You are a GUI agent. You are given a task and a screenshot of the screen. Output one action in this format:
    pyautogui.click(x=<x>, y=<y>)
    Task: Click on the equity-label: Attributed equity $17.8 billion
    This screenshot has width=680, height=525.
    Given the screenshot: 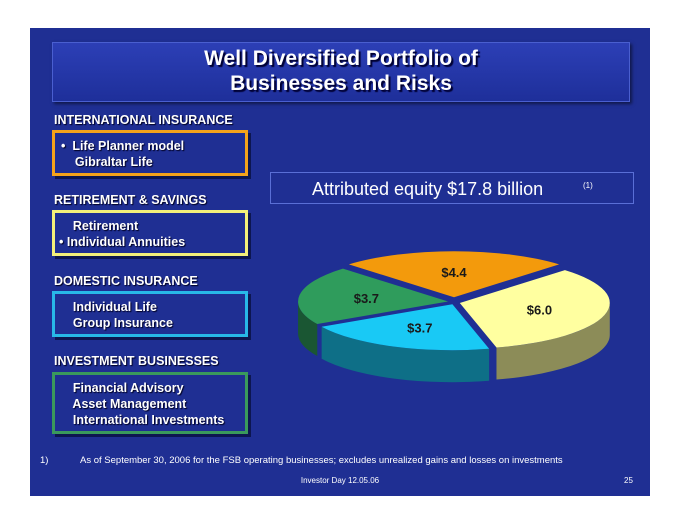 What is the action you would take?
    pyautogui.click(x=428, y=189)
    